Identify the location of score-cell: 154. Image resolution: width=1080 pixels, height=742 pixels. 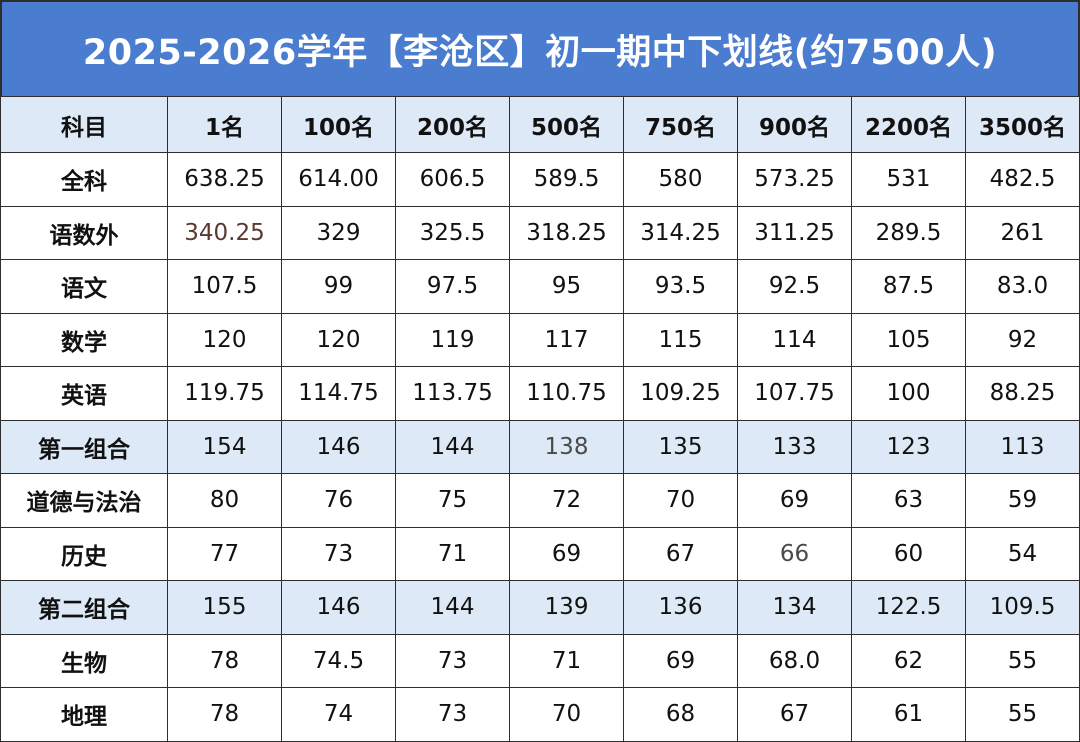
(224, 446).